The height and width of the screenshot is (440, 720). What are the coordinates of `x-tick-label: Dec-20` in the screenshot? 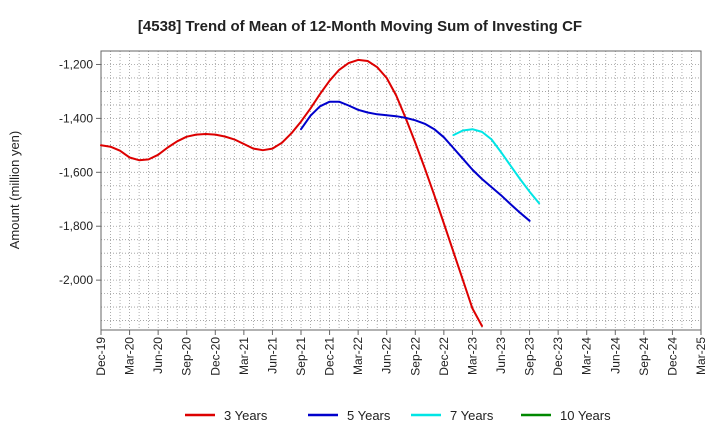 It's located at (215, 356).